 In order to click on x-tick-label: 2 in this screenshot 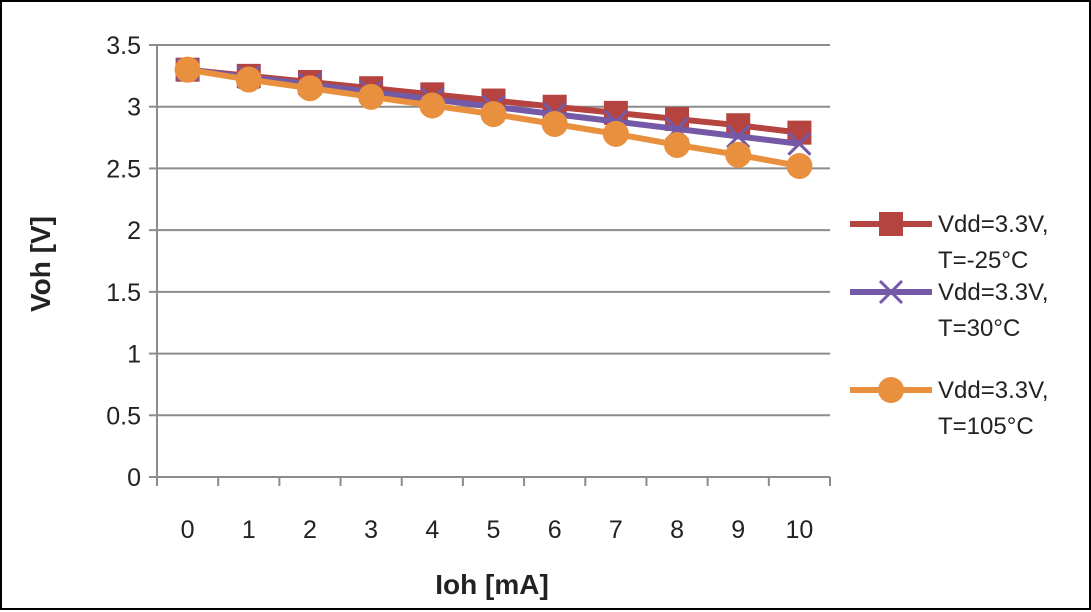, I will do `click(310, 530)`.